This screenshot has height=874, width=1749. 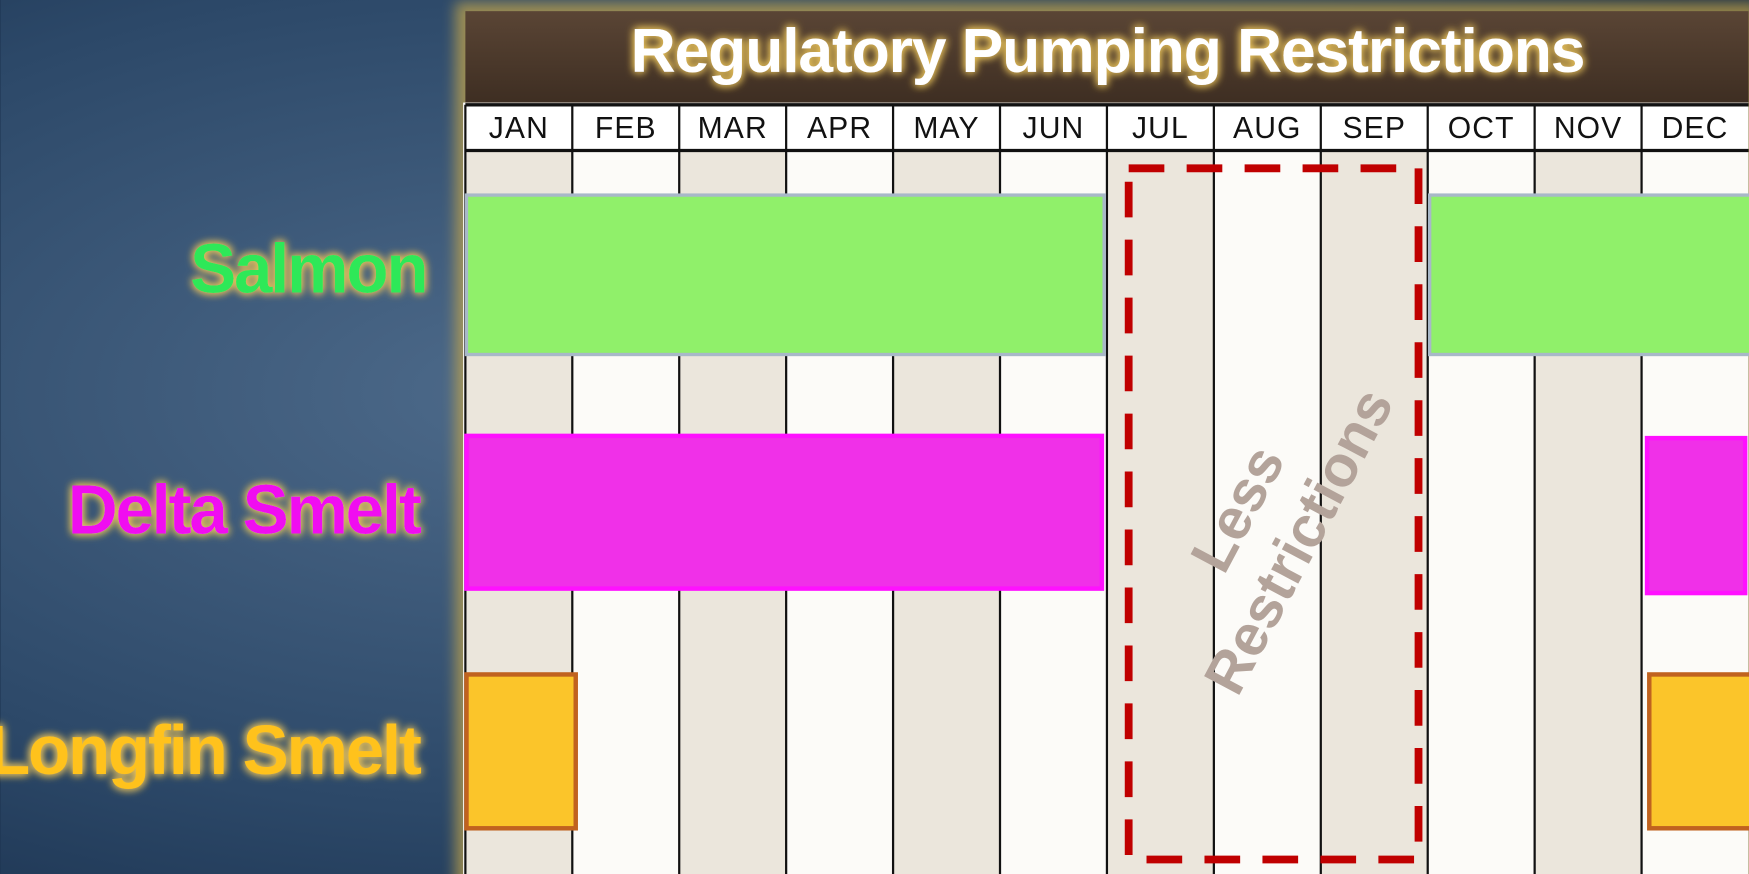 What do you see at coordinates (211, 750) in the screenshot?
I see `row-label: Longfin Smelt` at bounding box center [211, 750].